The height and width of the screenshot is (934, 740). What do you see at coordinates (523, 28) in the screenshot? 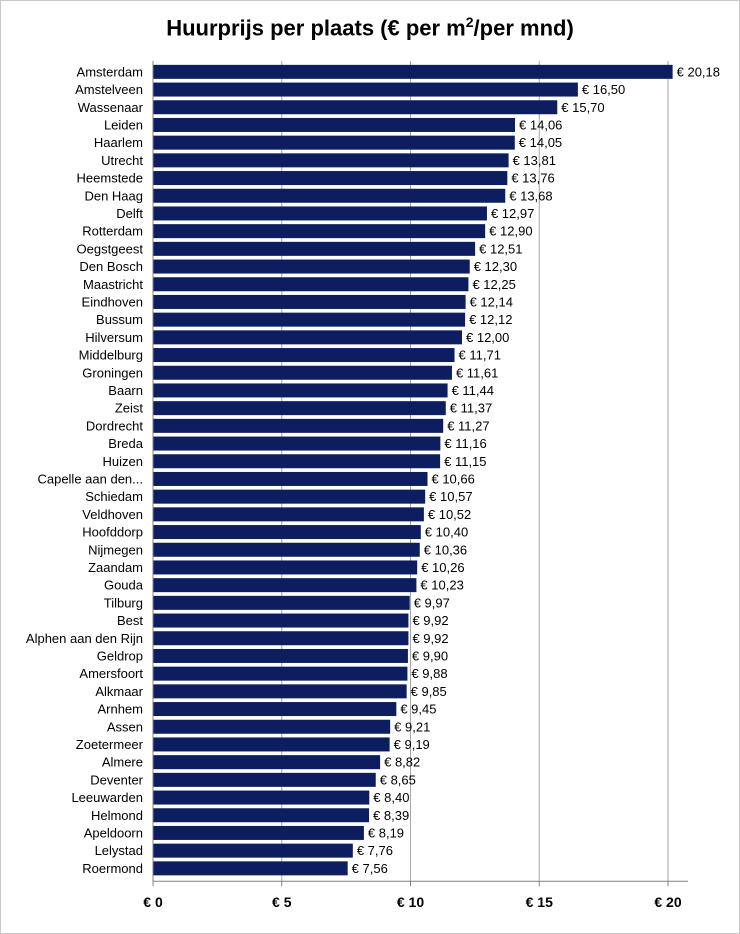
I see `chart-title-tail: /per mnd)` at bounding box center [523, 28].